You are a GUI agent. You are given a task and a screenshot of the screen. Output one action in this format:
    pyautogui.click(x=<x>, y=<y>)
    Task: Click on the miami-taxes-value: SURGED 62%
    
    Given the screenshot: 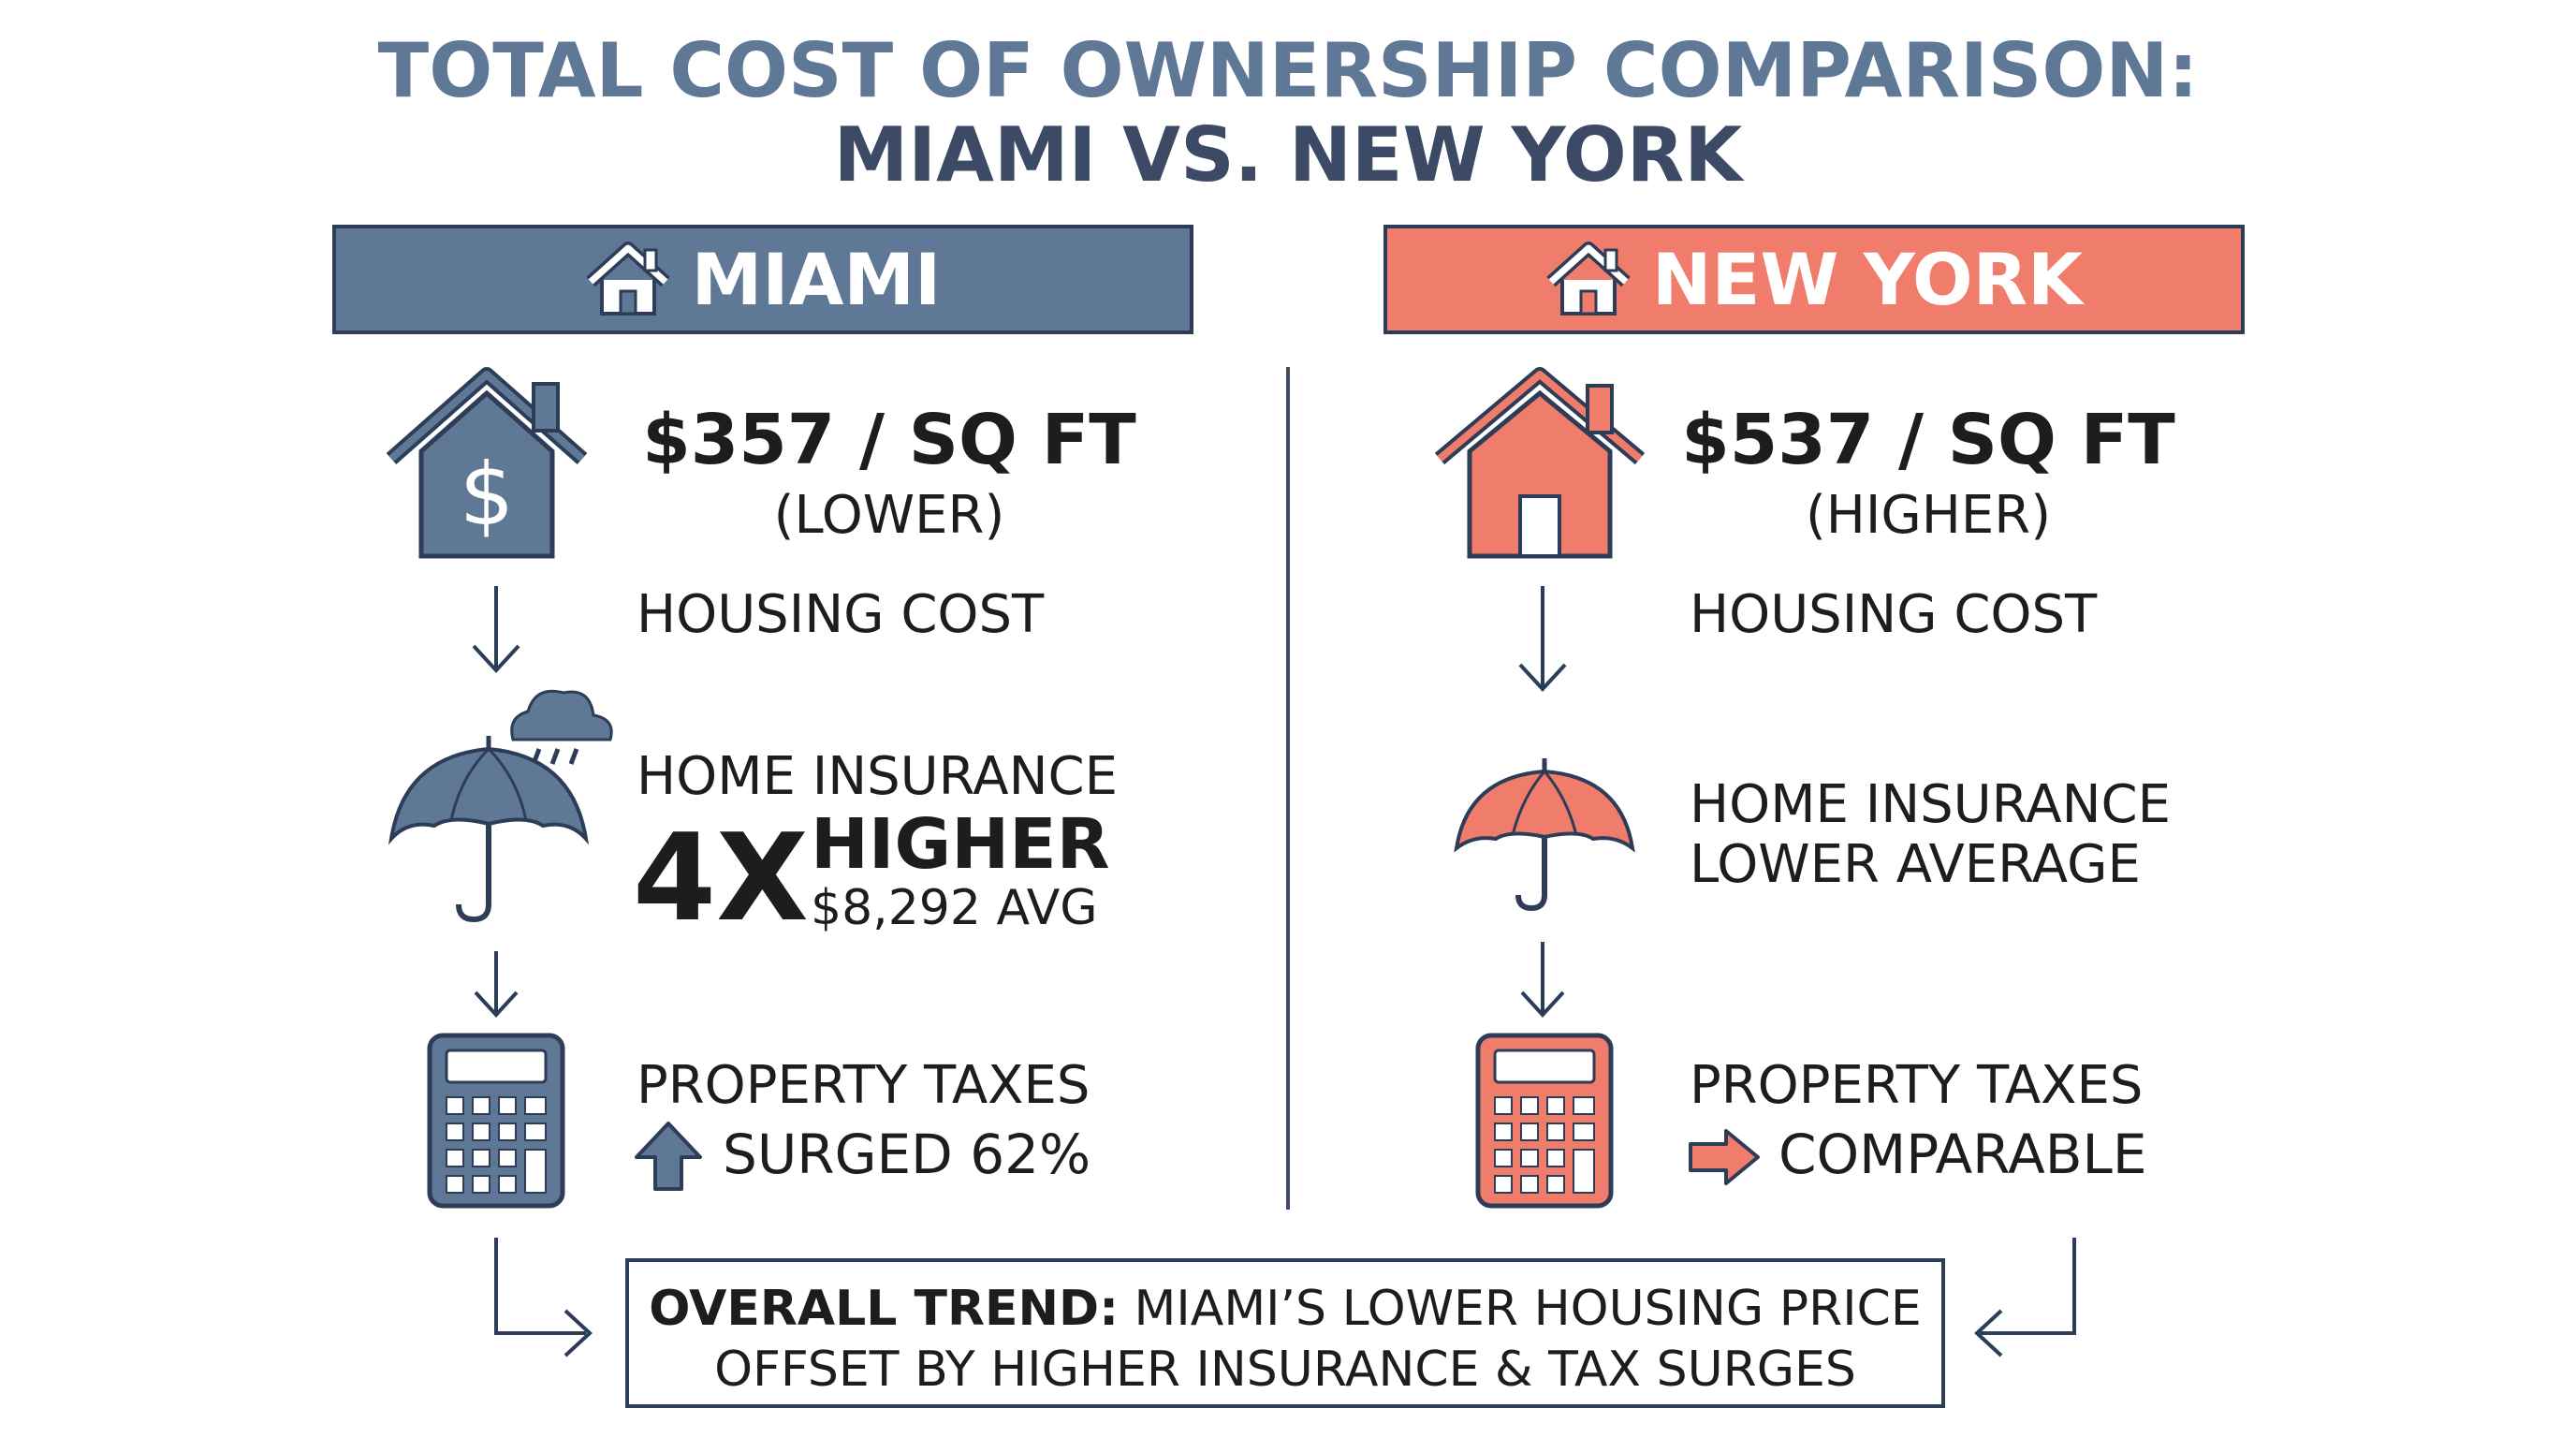 What is the action you would take?
    pyautogui.click(x=907, y=1154)
    